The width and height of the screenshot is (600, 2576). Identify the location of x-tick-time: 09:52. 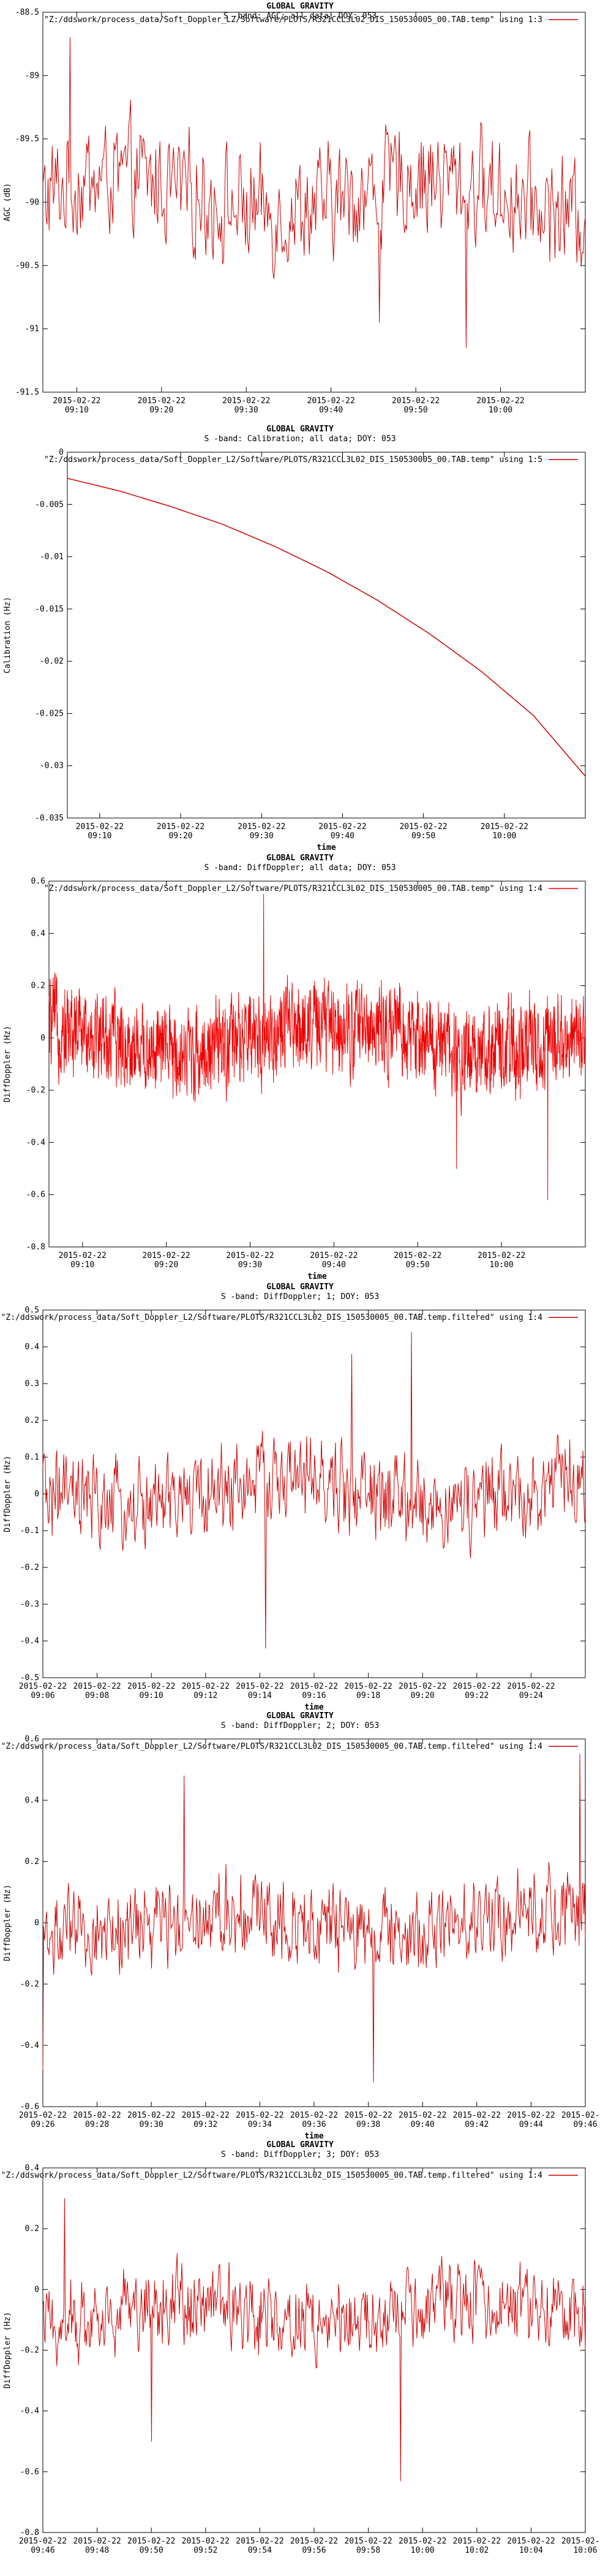
(205, 2551).